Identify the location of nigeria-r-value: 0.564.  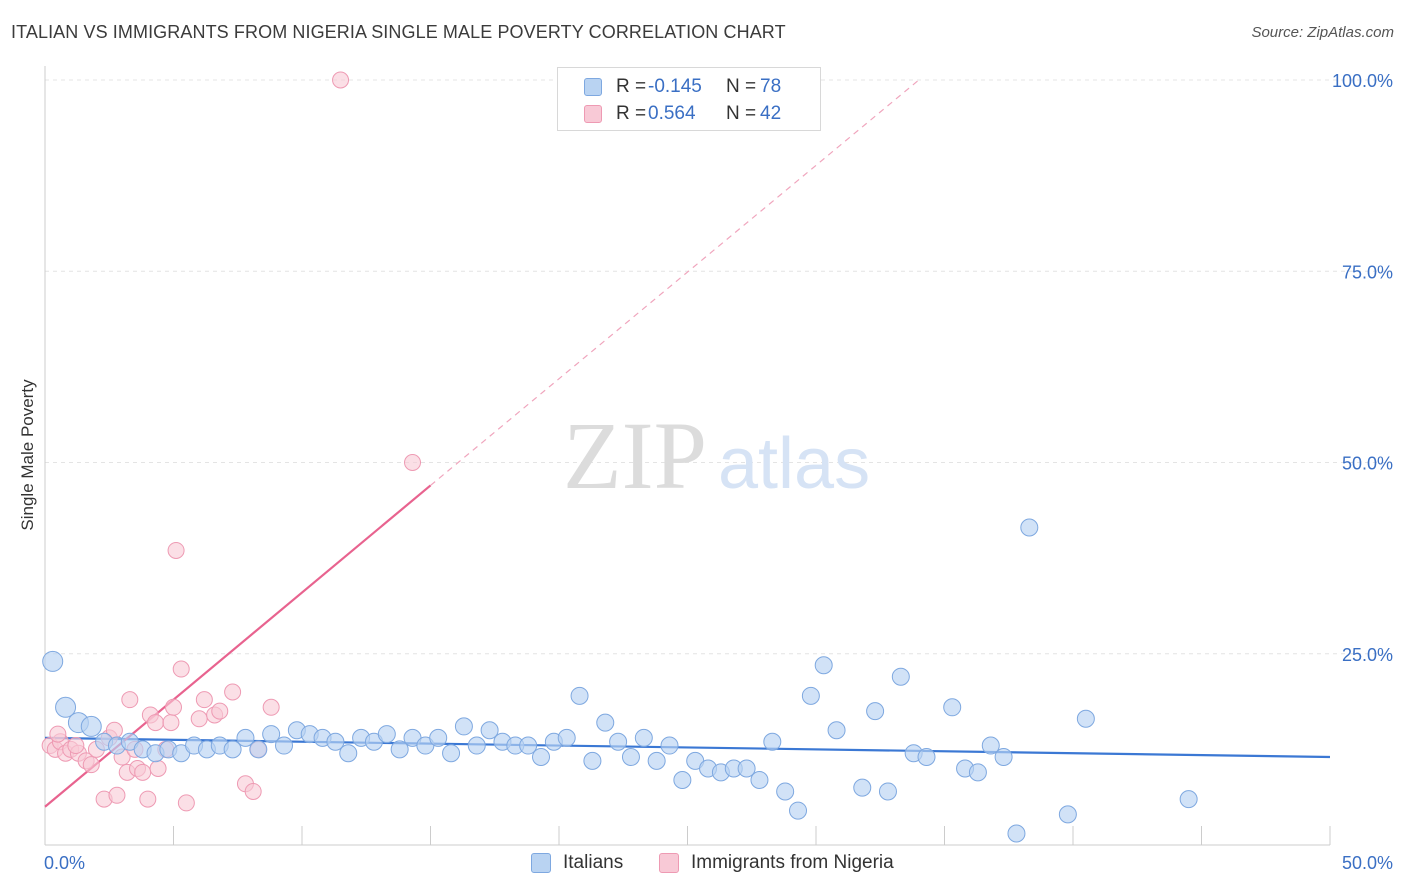
(672, 113).